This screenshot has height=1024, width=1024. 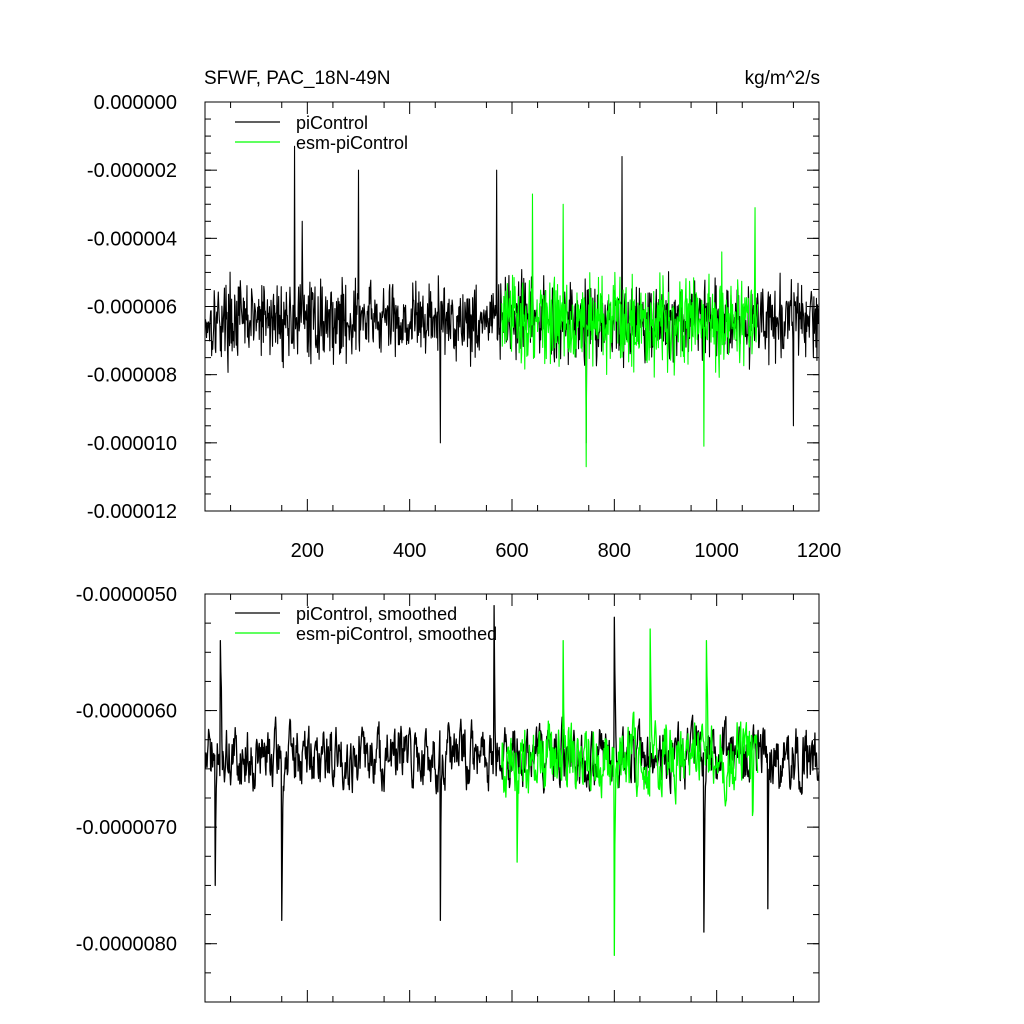 What do you see at coordinates (126, 828) in the screenshot?
I see `y-tick-label: -0.0000070` at bounding box center [126, 828].